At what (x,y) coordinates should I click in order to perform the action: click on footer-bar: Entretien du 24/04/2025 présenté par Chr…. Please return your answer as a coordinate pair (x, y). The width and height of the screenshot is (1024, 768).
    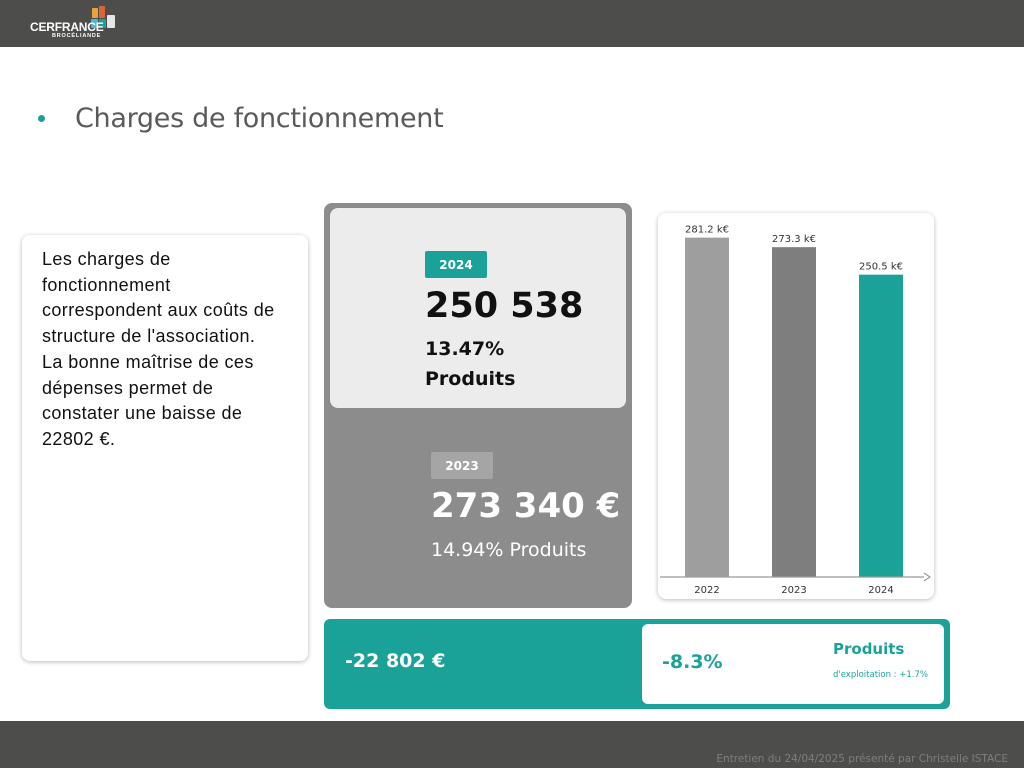
    Looking at the image, I should click on (512, 744).